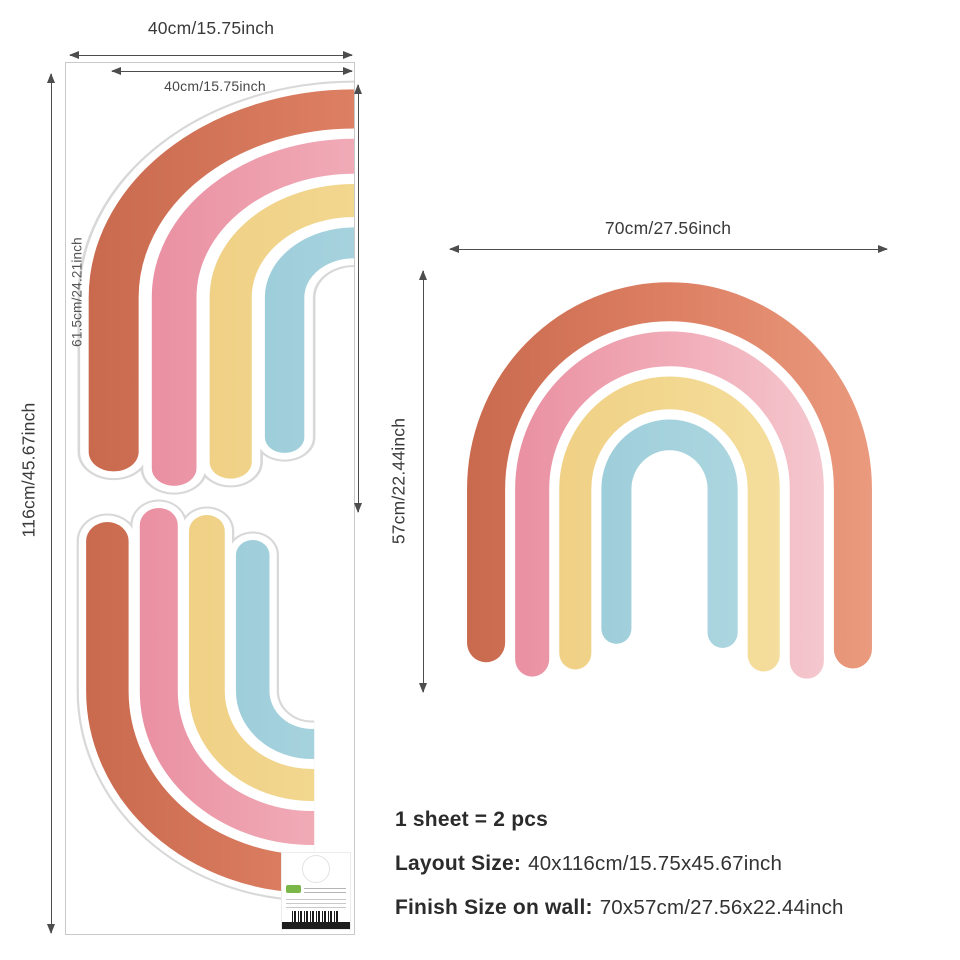 This screenshot has height=960, width=960. Describe the element at coordinates (358, 298) in the screenshot. I see `piece-height-arrow` at that location.